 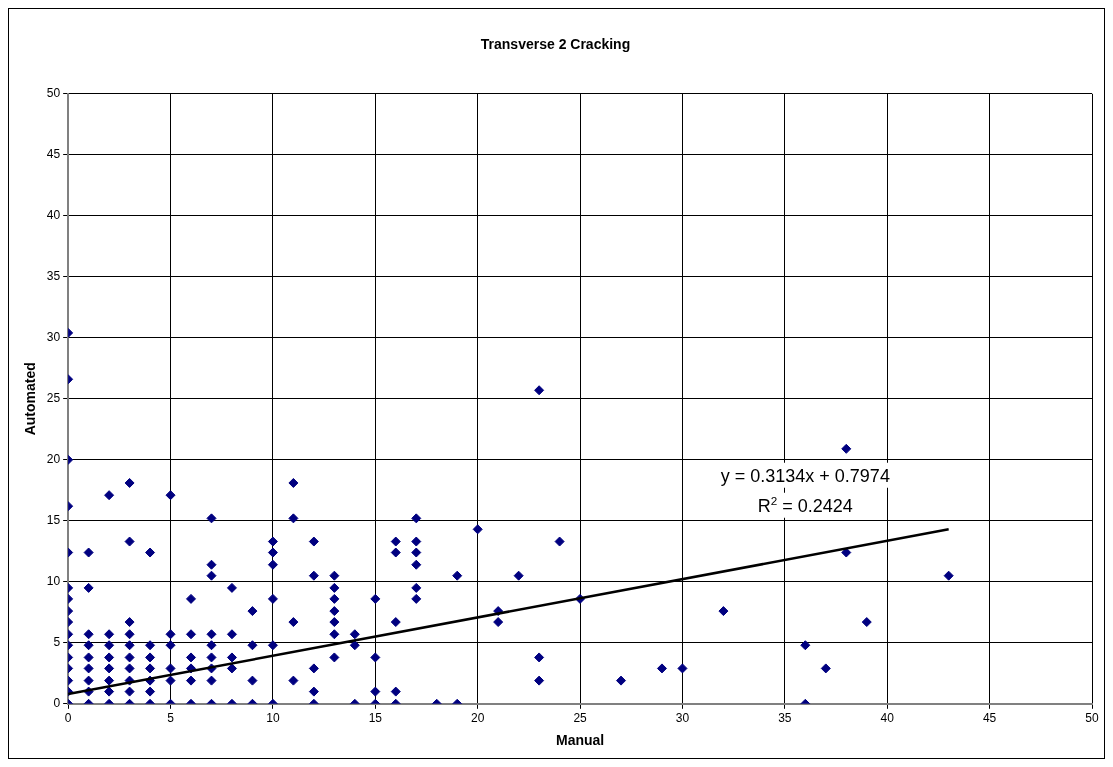 I want to click on x-tick-label: 50, so click(x=1092, y=718).